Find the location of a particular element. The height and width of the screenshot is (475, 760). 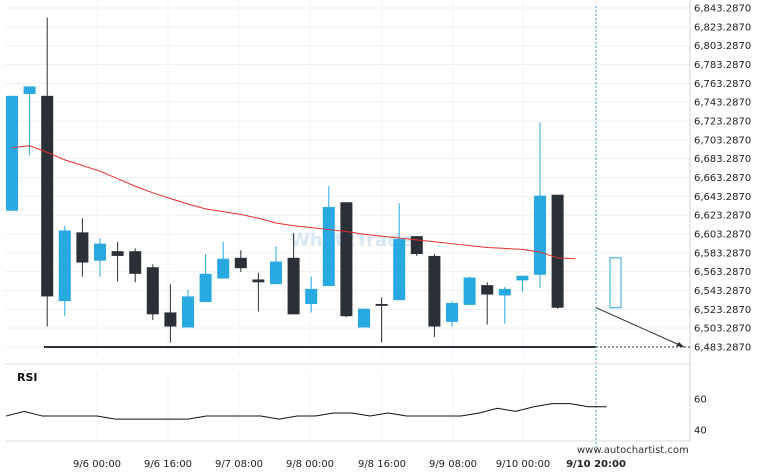

y-tick-label: 6,643.2870 is located at coordinates (722, 197).